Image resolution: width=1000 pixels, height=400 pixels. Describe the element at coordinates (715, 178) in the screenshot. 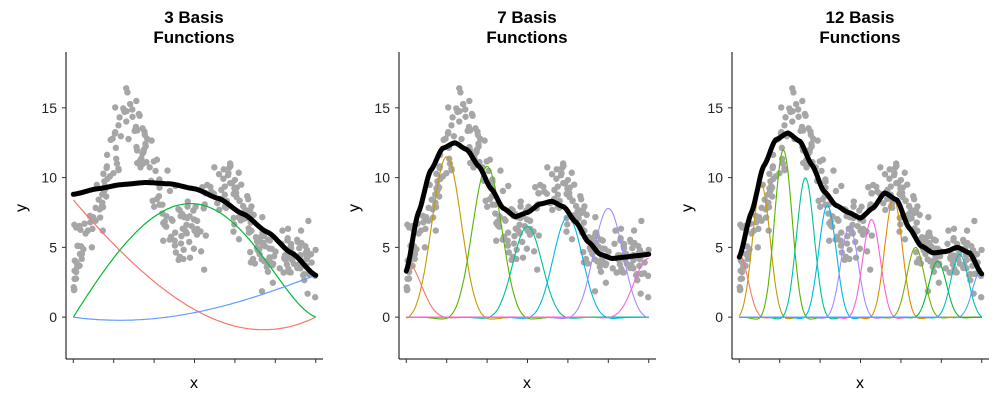

I see `y-tick-label: 10` at that location.